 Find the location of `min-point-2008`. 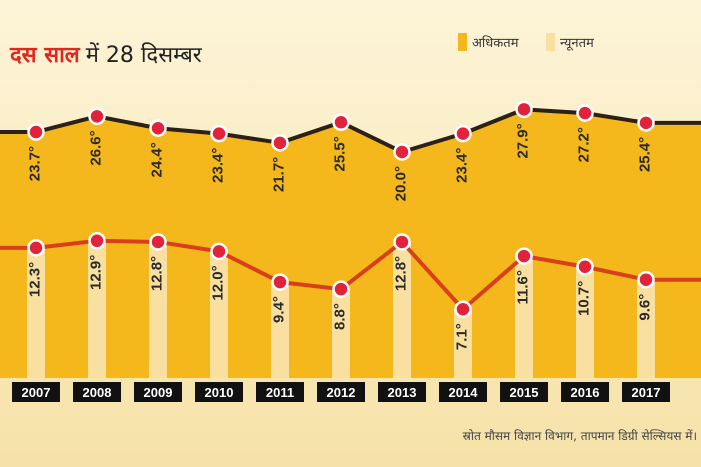

min-point-2008 is located at coordinates (97, 241).